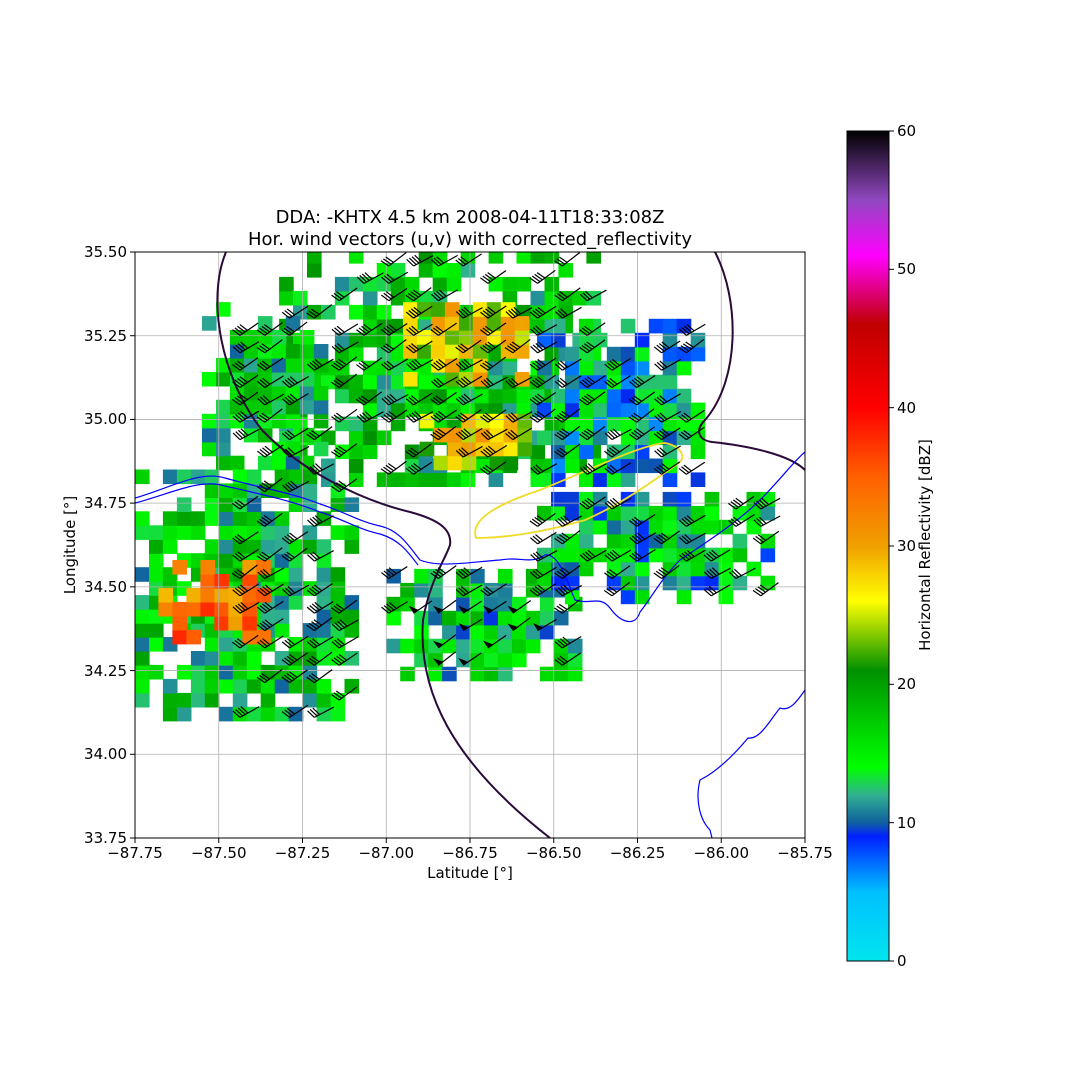 The height and width of the screenshot is (1080, 1080). I want to click on y-tick-label: 33.75, so click(105, 838).